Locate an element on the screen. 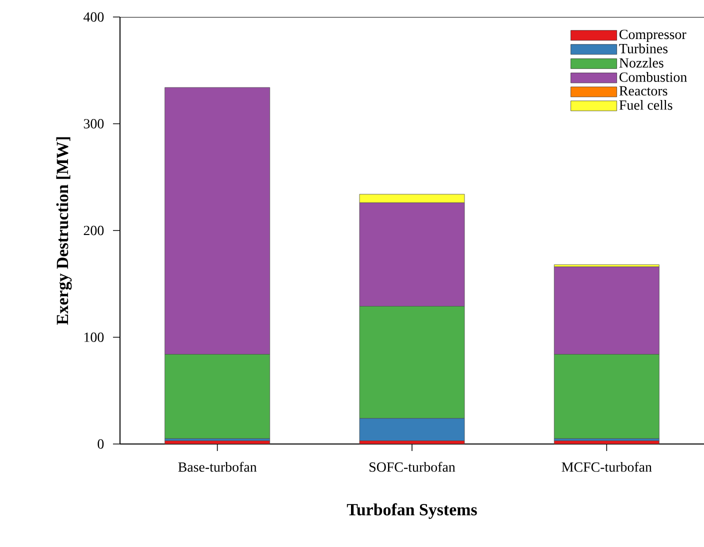 The height and width of the screenshot is (547, 704). y-tick-label: 300 is located at coordinates (94, 123).